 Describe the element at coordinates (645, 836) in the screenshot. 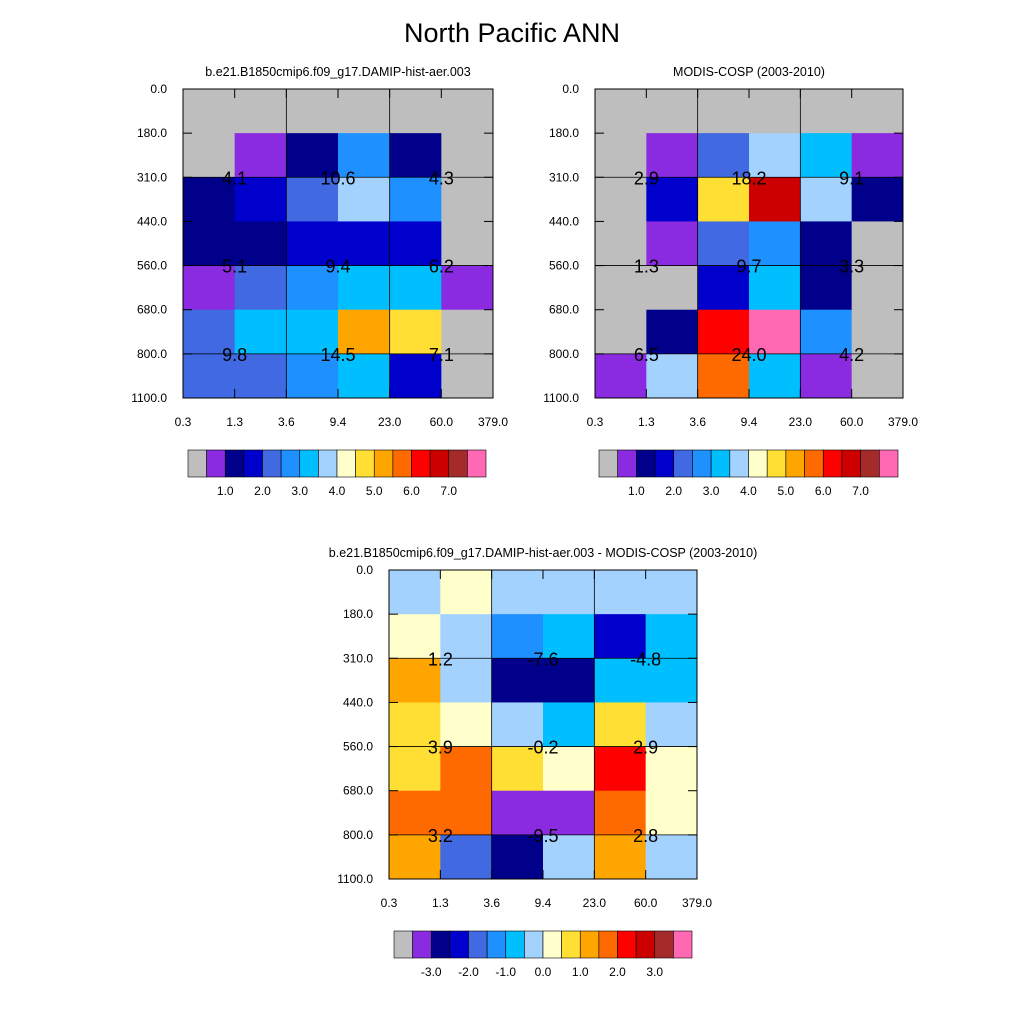

I see `cell-value-label: 2.8` at that location.